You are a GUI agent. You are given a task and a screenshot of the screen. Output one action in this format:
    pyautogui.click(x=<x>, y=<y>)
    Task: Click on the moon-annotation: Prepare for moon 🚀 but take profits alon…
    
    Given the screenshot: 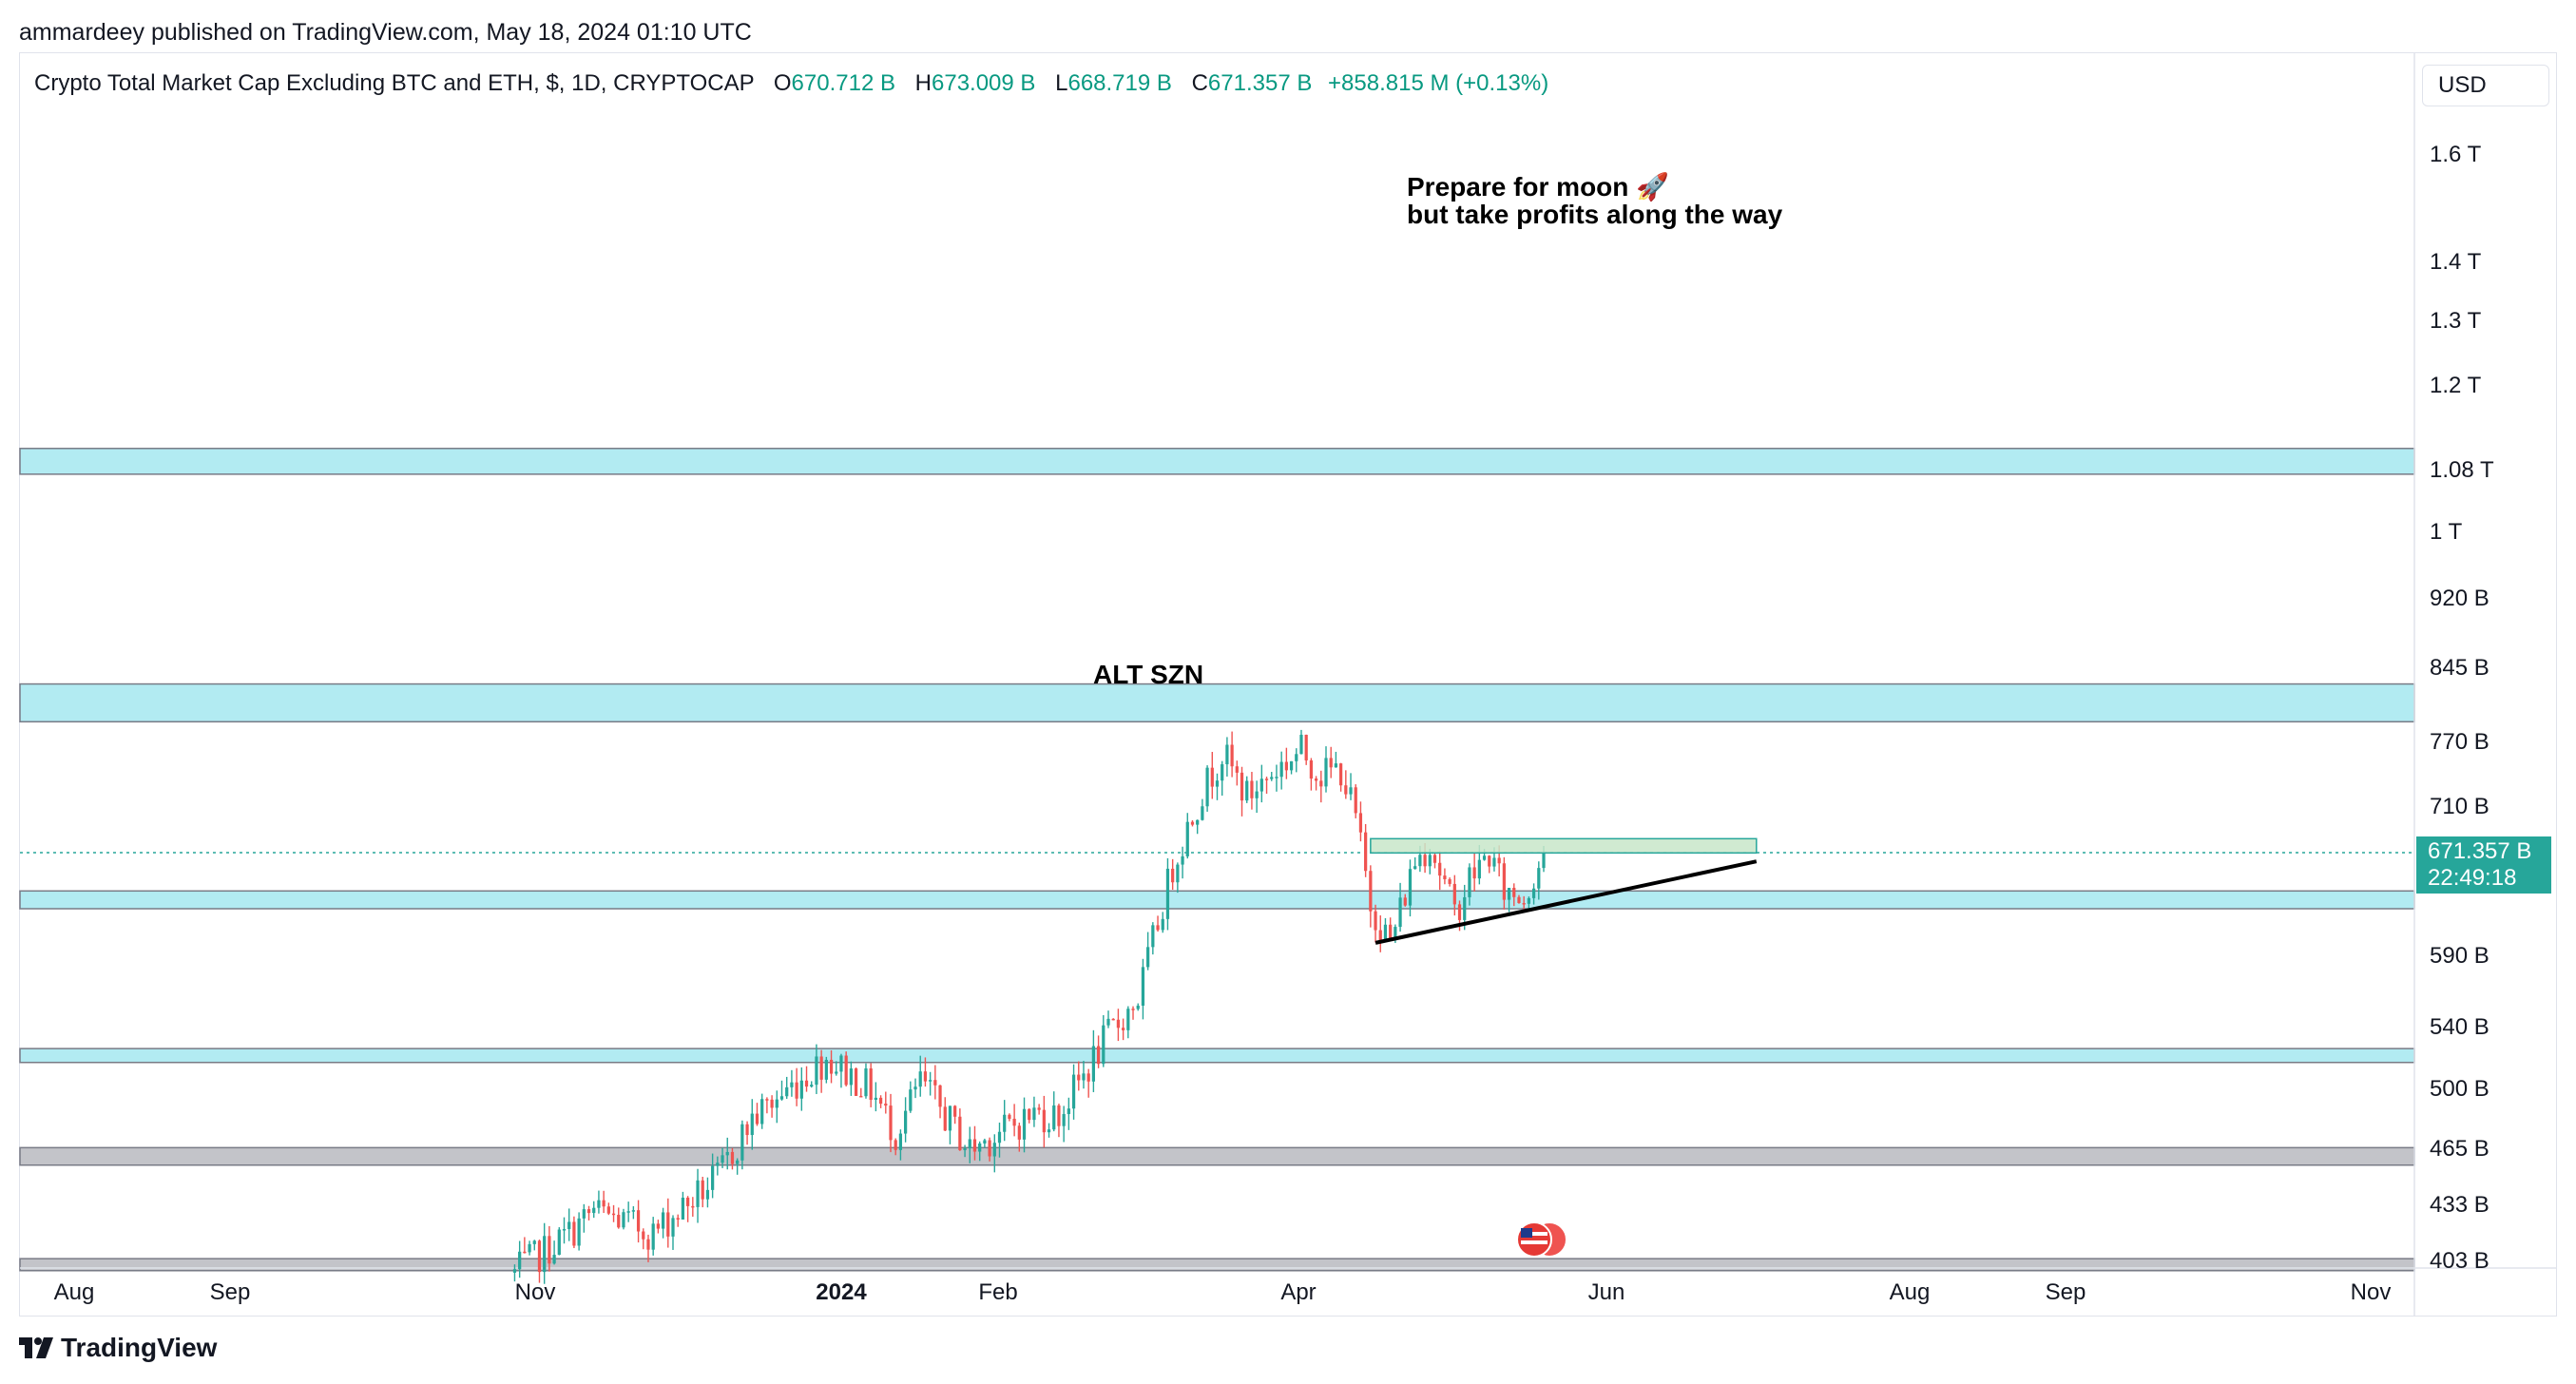 What is the action you would take?
    pyautogui.click(x=1595, y=200)
    